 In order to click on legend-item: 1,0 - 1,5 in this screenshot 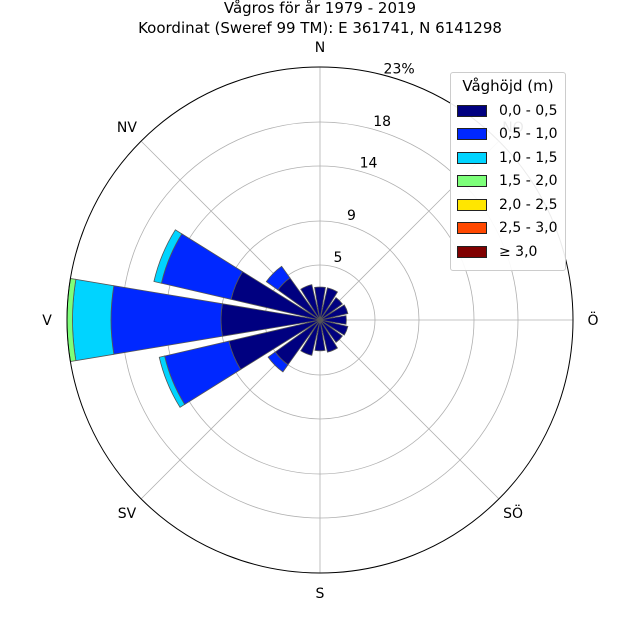, I will do `click(508, 158)`.